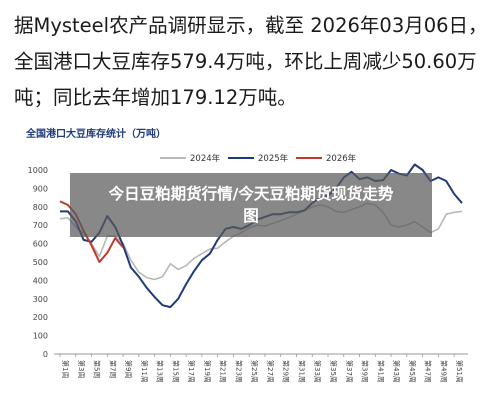 The image size is (500, 412). Describe the element at coordinates (95, 133) in the screenshot. I see `chart-title: 全国港口大豆库存统计（万吨）` at that location.